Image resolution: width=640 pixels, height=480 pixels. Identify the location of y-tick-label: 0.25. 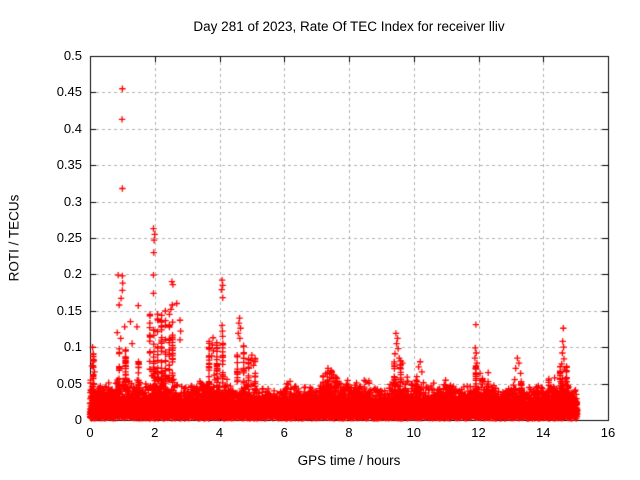
(69, 237).